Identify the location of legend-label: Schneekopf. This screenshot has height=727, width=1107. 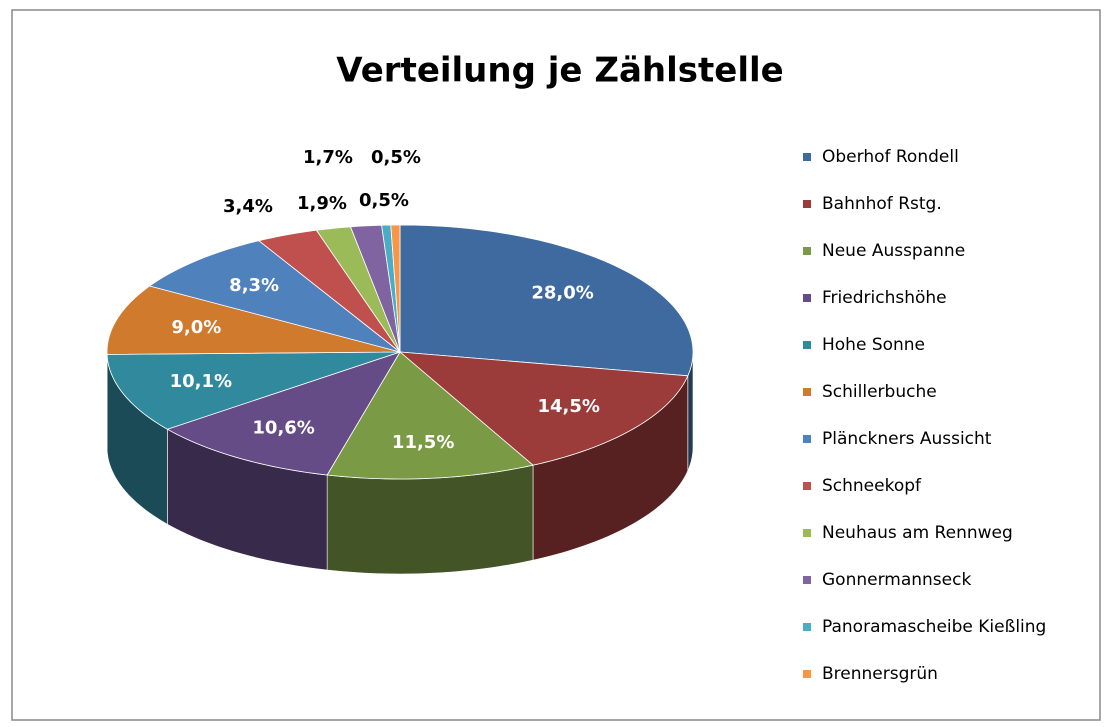
(872, 486).